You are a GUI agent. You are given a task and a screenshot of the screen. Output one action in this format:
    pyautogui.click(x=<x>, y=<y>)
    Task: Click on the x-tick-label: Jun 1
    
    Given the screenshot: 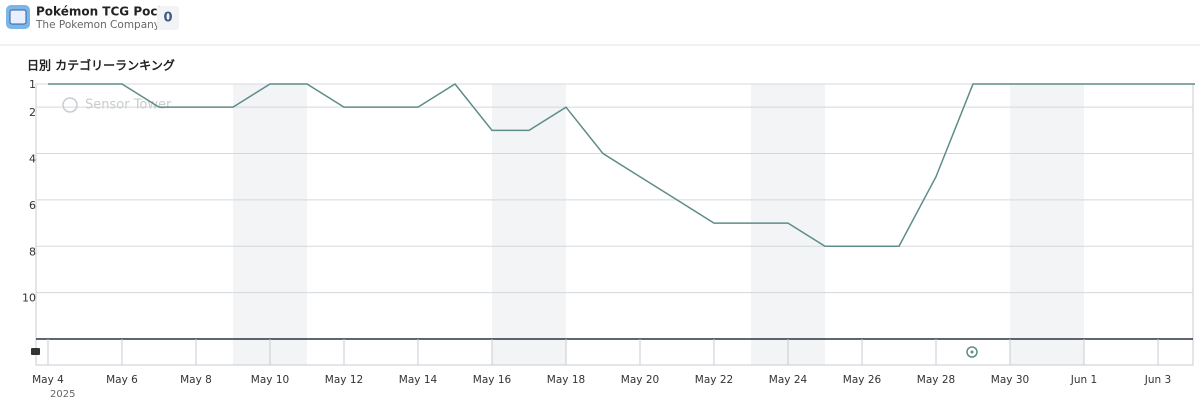 What is the action you would take?
    pyautogui.click(x=1083, y=380)
    